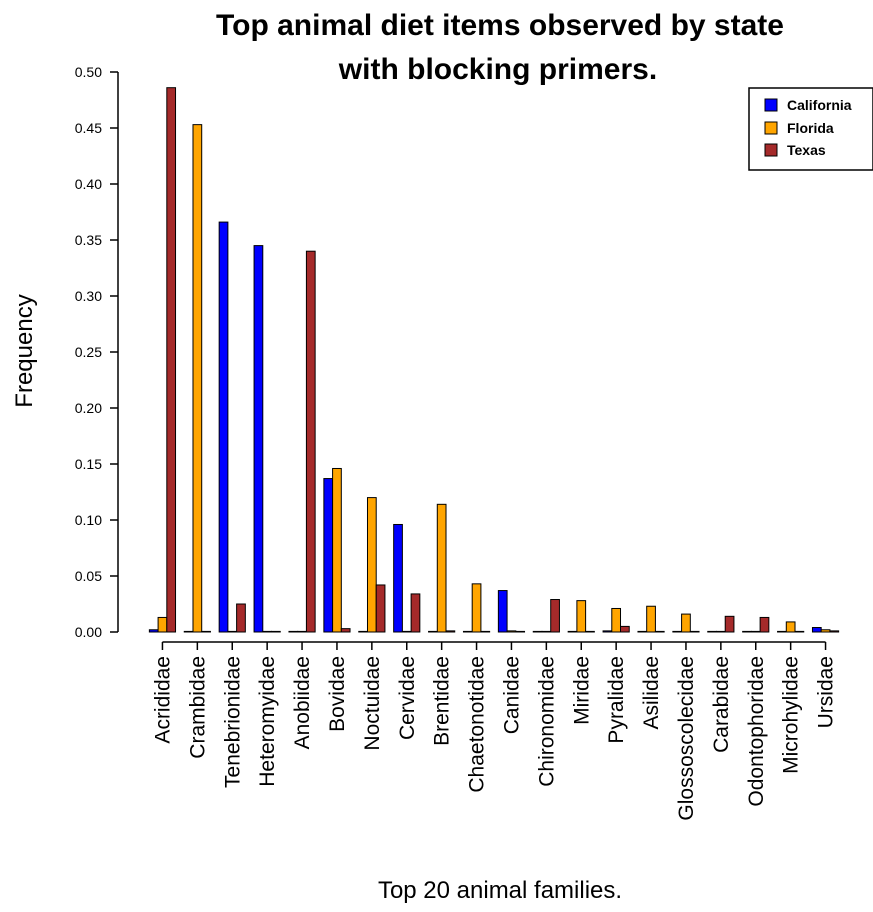 Image resolution: width=873 pixels, height=912 pixels. What do you see at coordinates (590, 631) in the screenshot?
I see `bar-texas-miridae` at bounding box center [590, 631].